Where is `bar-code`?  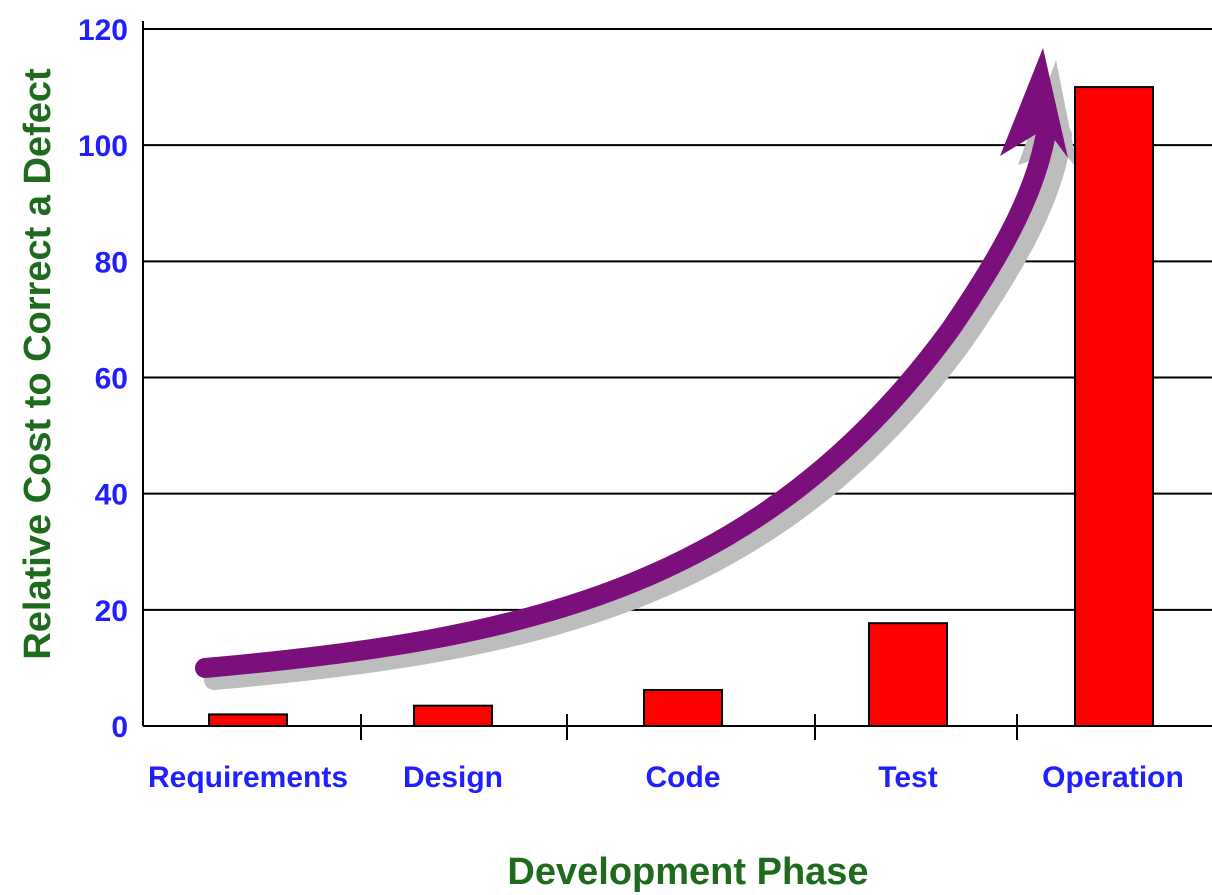 bar-code is located at coordinates (683, 708).